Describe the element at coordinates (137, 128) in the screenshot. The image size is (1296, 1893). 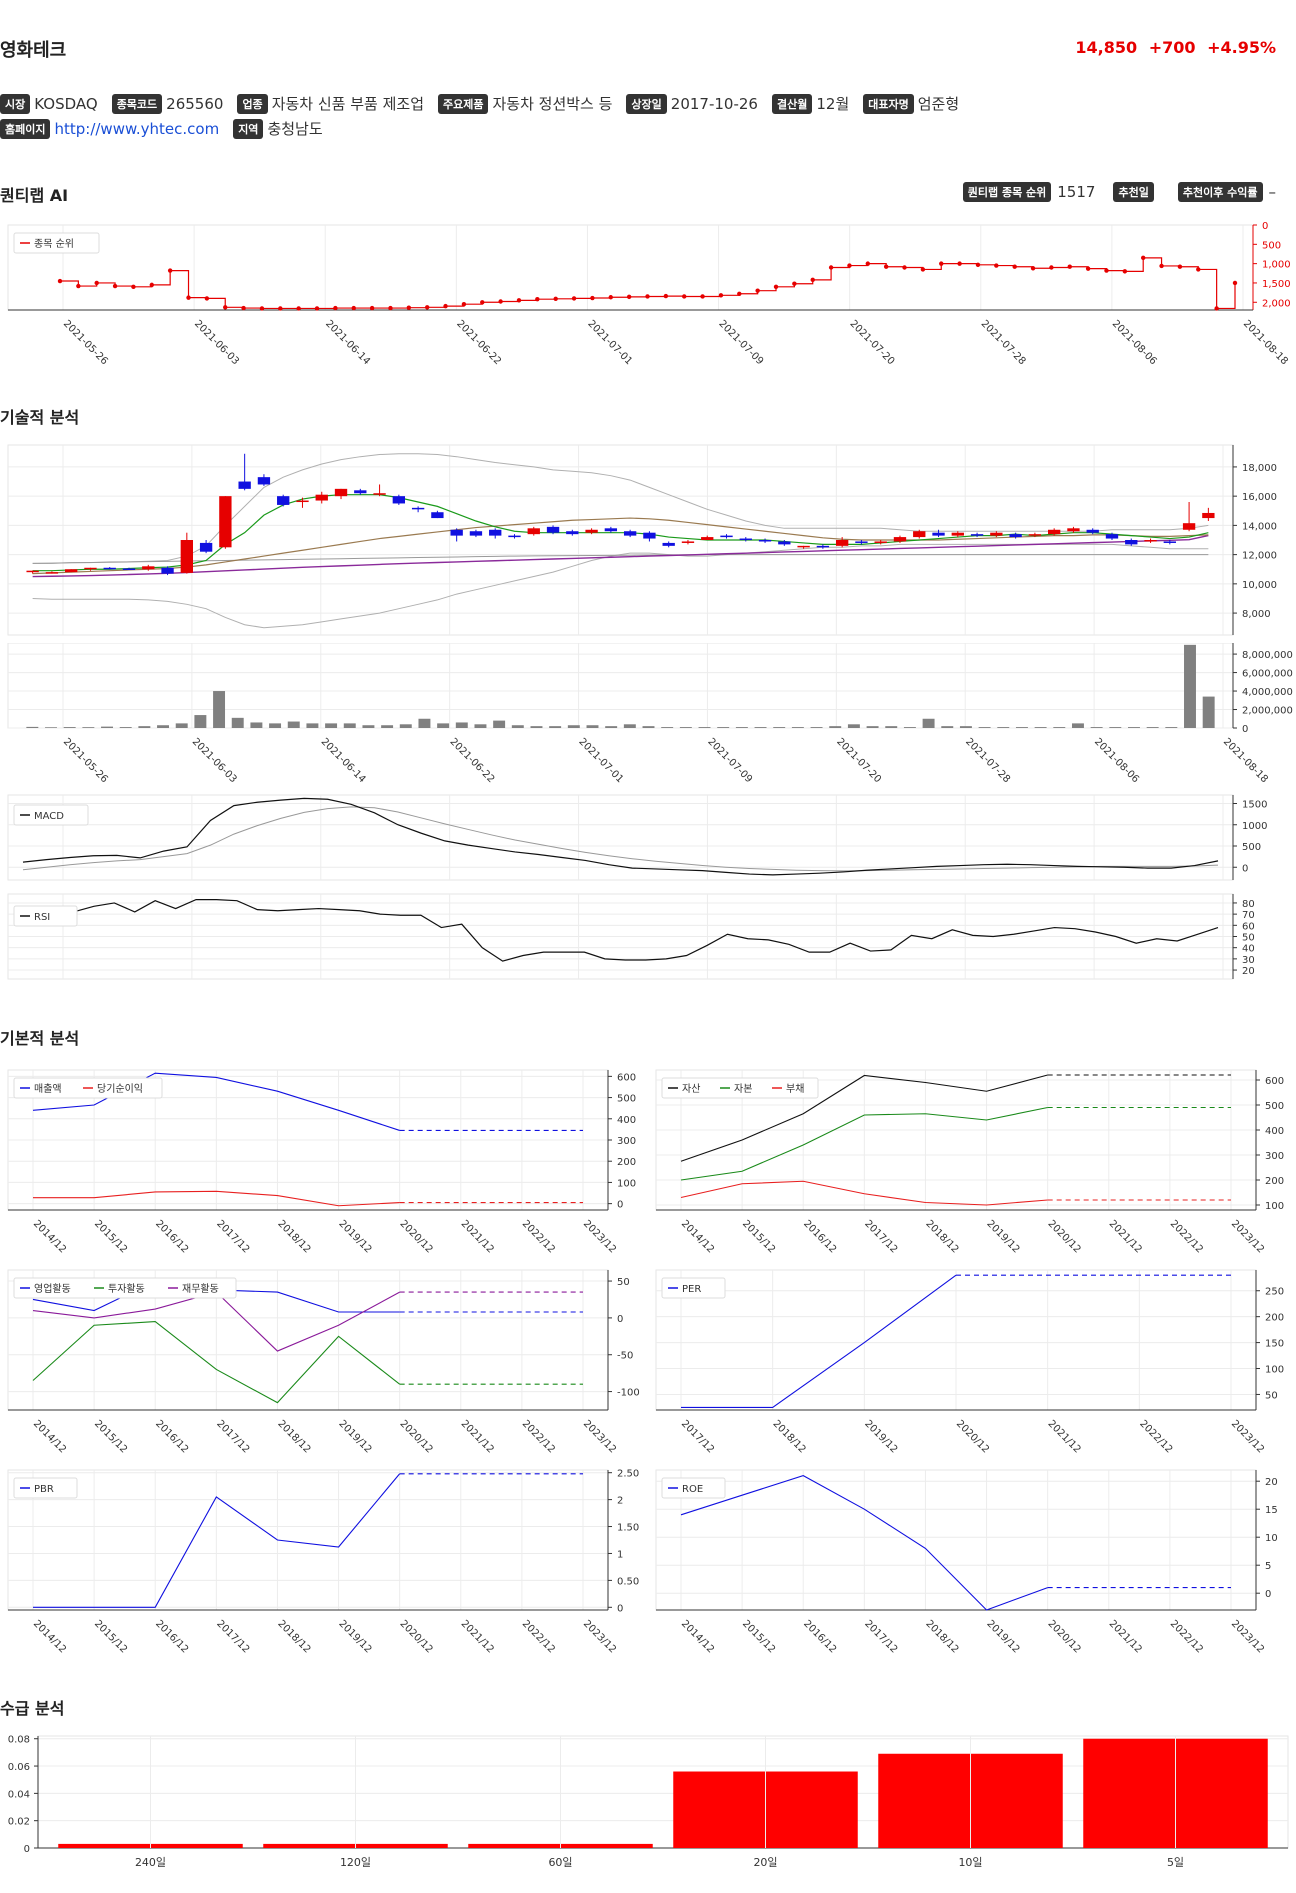
I see `homepage-link: http://www.yhtec.com` at that location.